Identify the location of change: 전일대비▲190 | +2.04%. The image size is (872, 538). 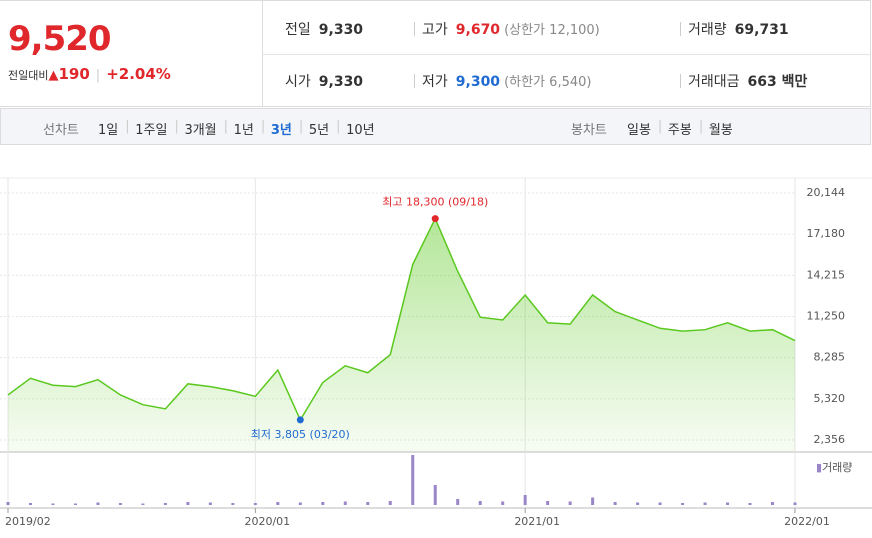
(89, 74).